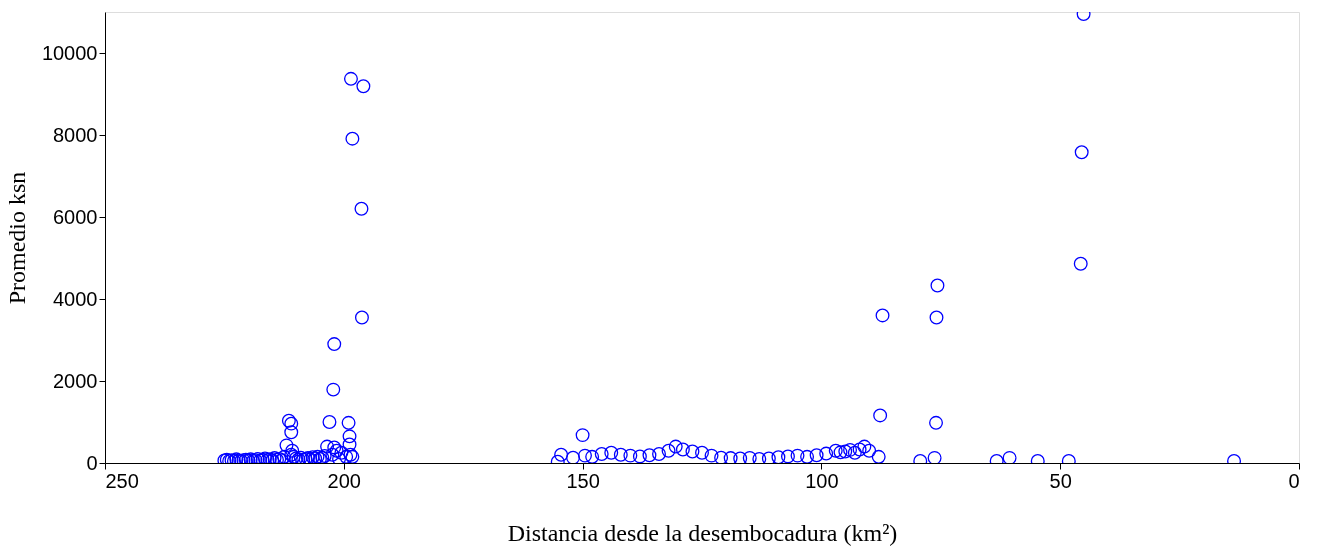 The image size is (1327, 558). What do you see at coordinates (344, 480) in the screenshot?
I see `x-tick-label: 200` at bounding box center [344, 480].